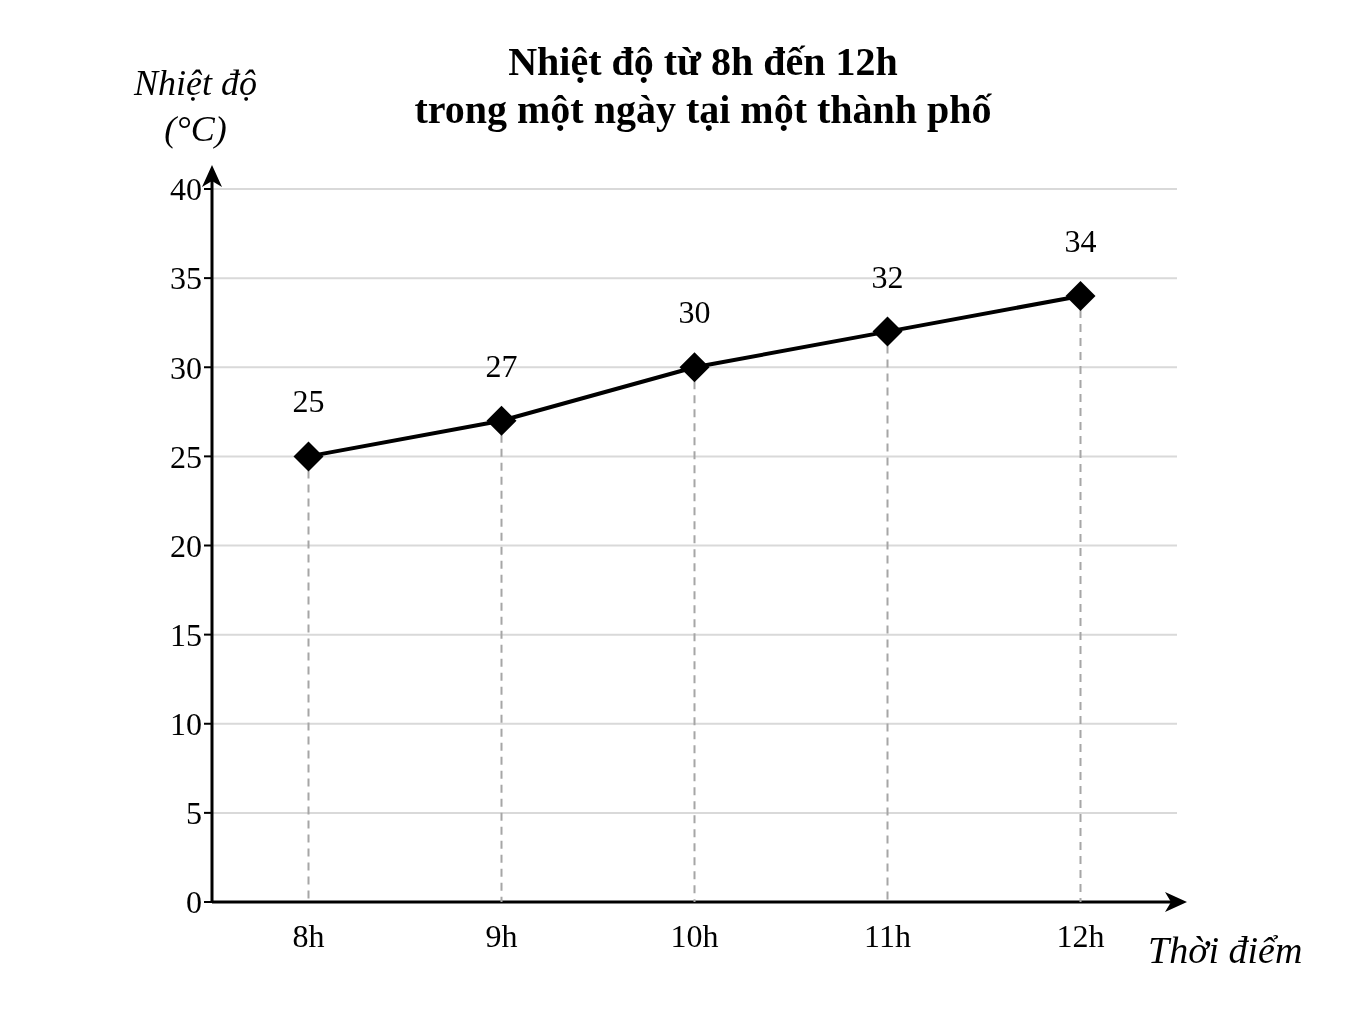  I want to click on y-axis-title: Nhiệt độ (°C), so click(195, 106).